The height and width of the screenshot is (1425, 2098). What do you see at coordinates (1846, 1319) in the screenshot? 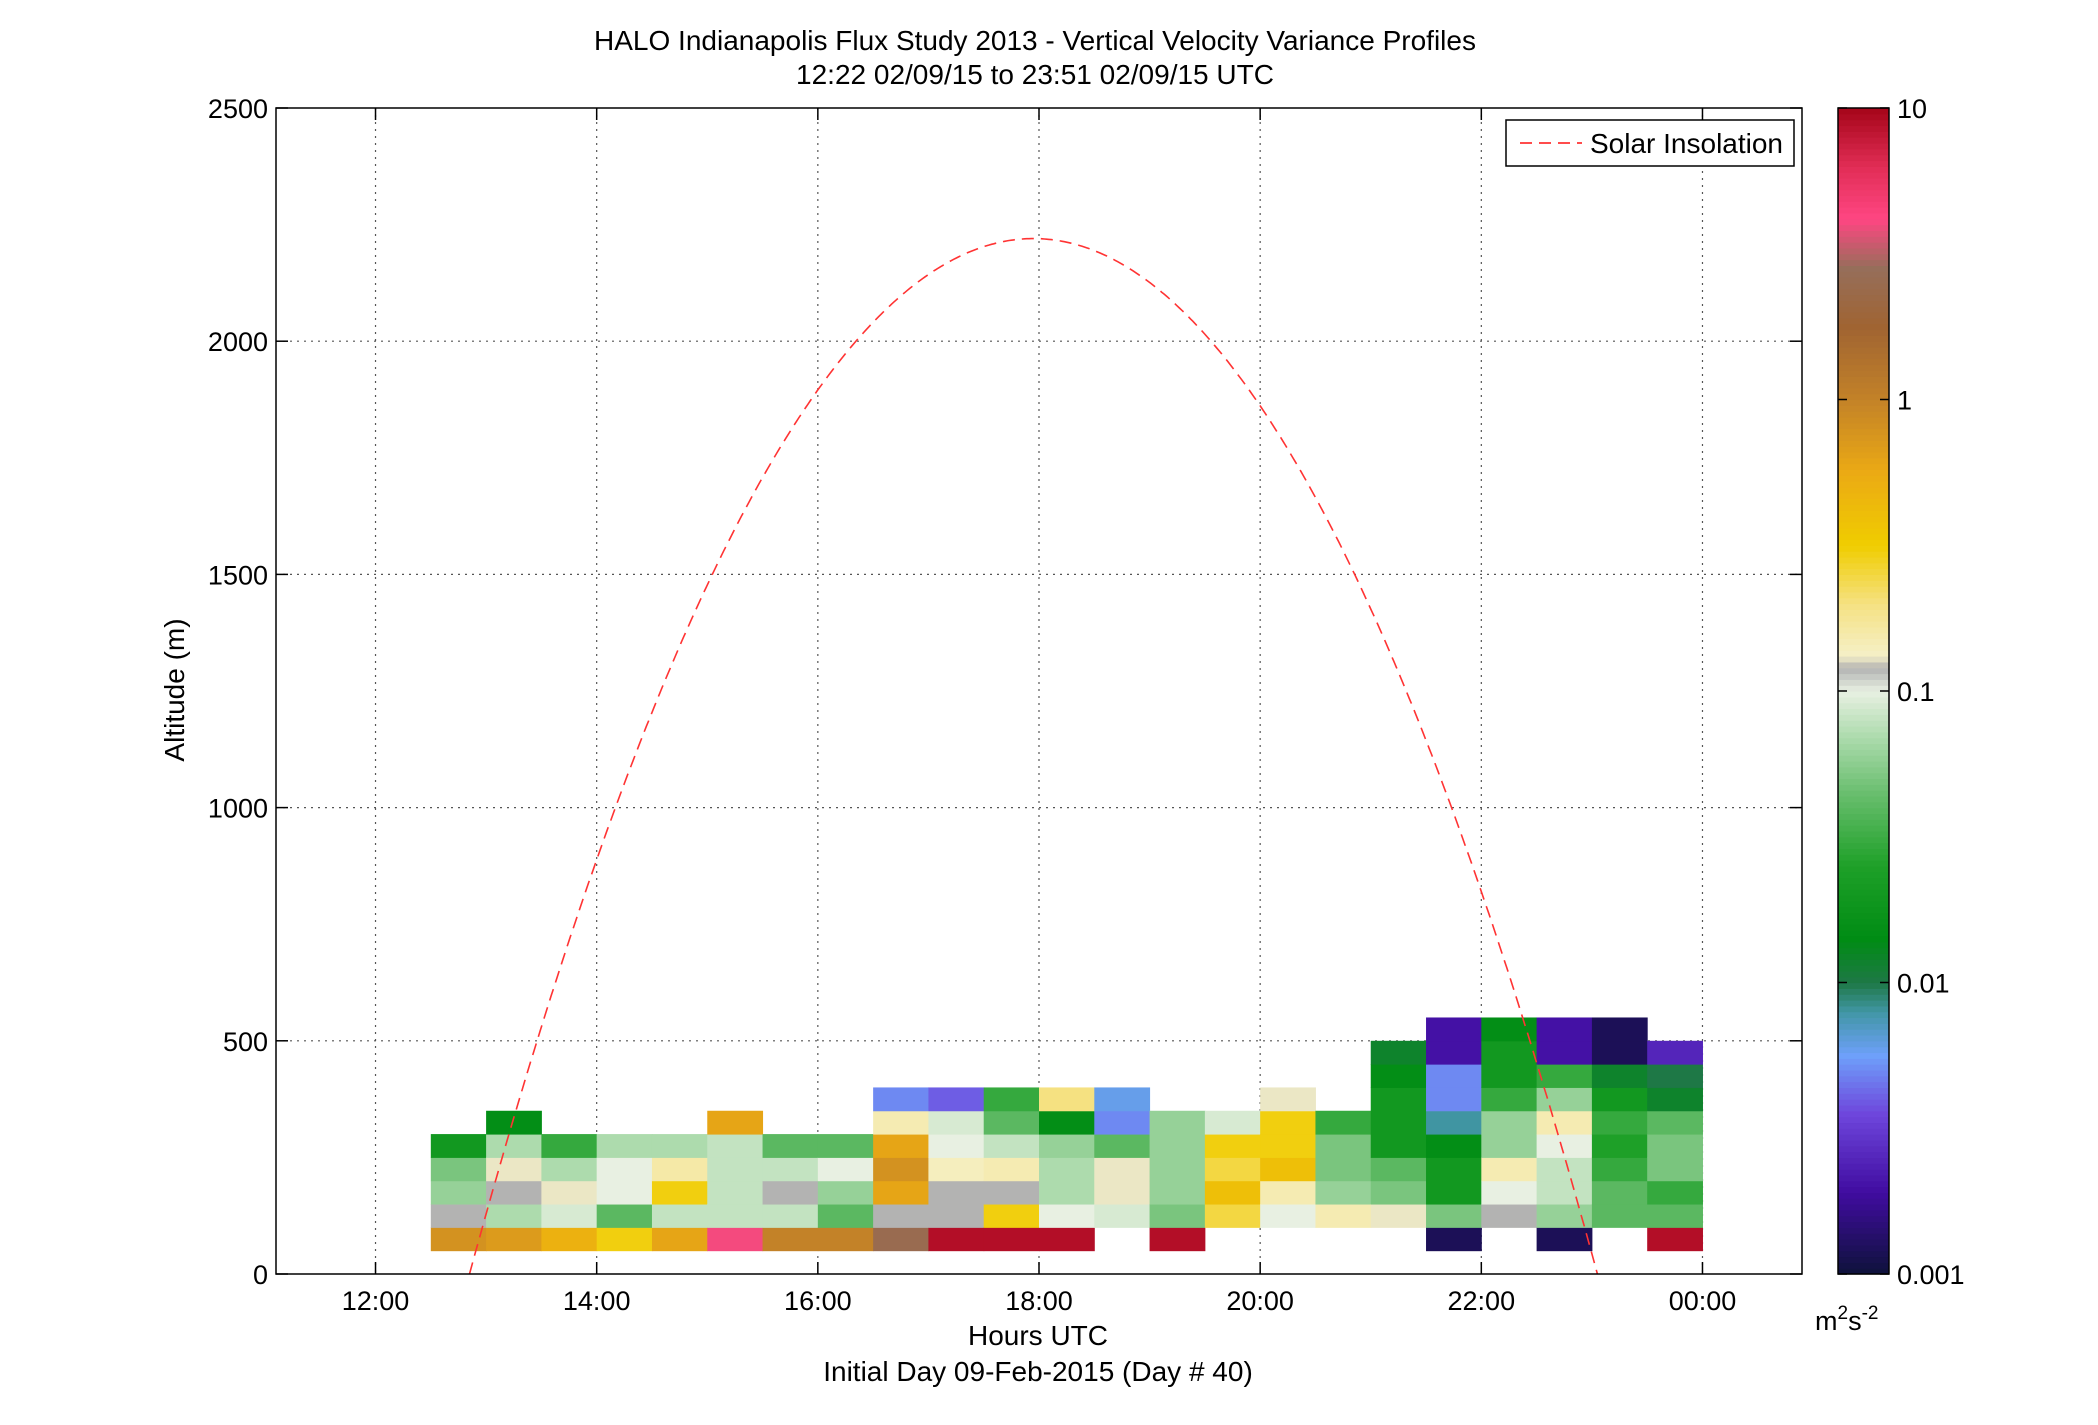
I see `colorbar-unit: m2s-2` at bounding box center [1846, 1319].